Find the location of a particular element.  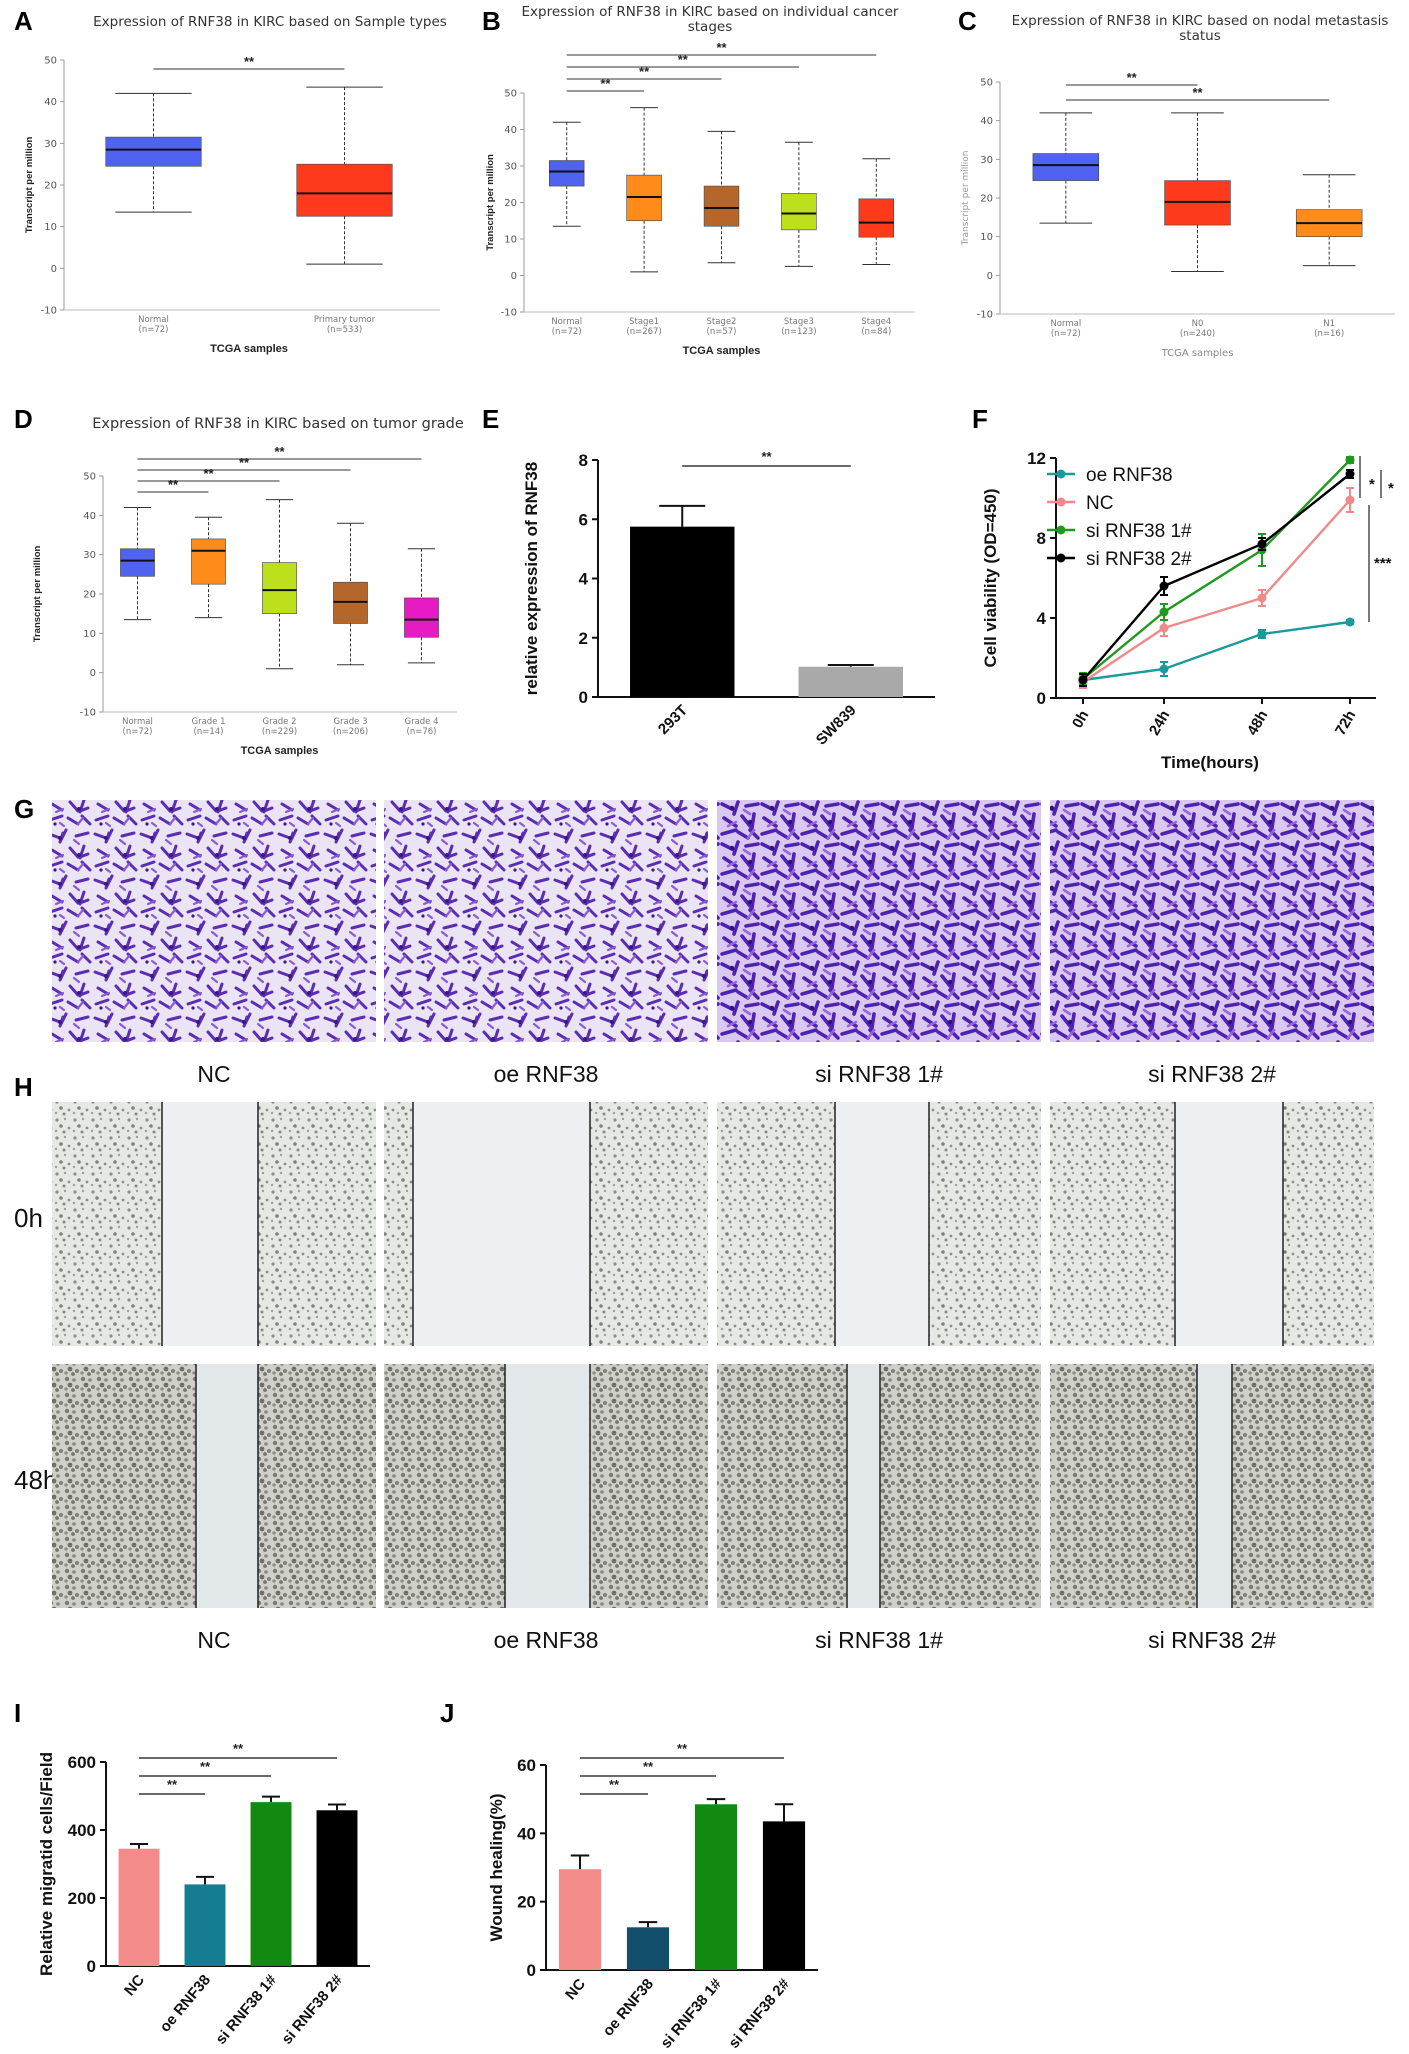

x-category-label: 24h is located at coordinates (1160, 723).